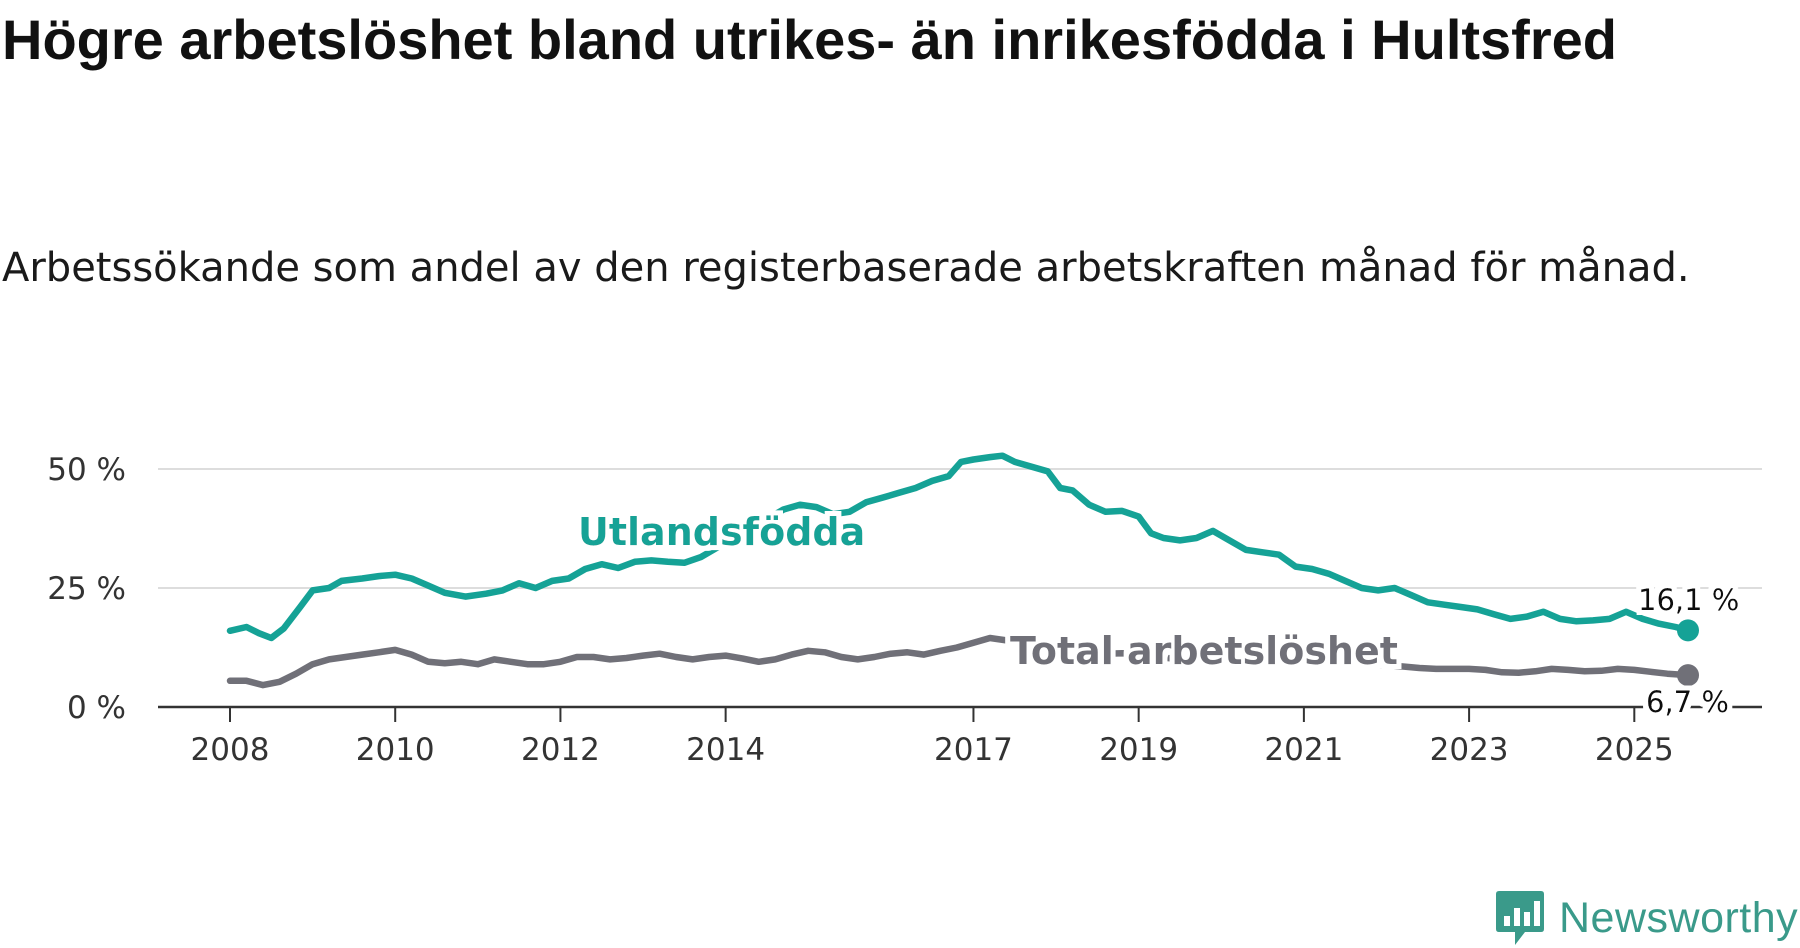  What do you see at coordinates (721, 532) in the screenshot?
I see `series-label-utlandsfodda: Utlandsfödda` at bounding box center [721, 532].